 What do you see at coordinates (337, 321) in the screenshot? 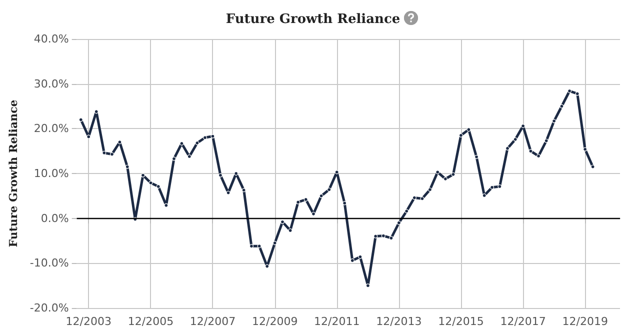
I see `x-tick-label: 12/2011` at bounding box center [337, 321].